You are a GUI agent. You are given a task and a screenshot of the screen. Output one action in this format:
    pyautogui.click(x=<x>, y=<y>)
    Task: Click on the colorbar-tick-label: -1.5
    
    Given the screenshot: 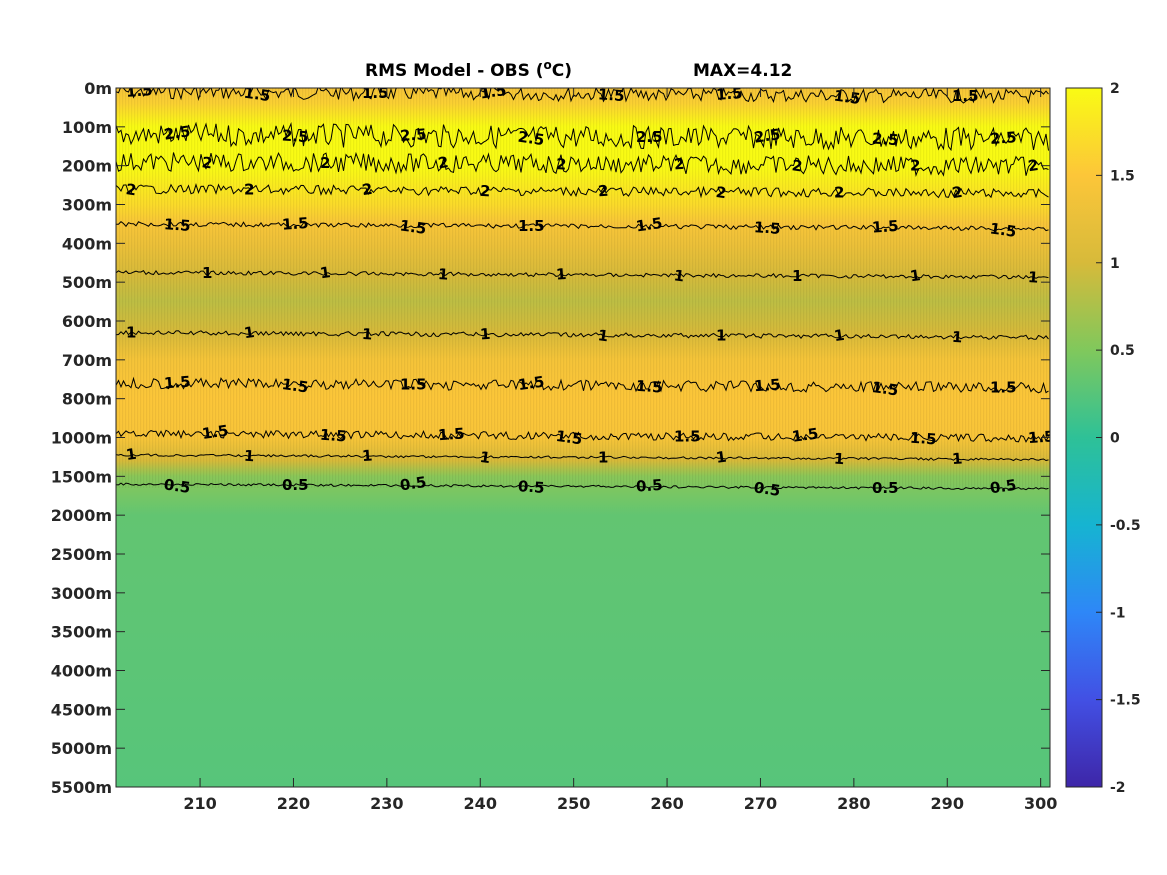 What is the action you would take?
    pyautogui.click(x=1125, y=701)
    